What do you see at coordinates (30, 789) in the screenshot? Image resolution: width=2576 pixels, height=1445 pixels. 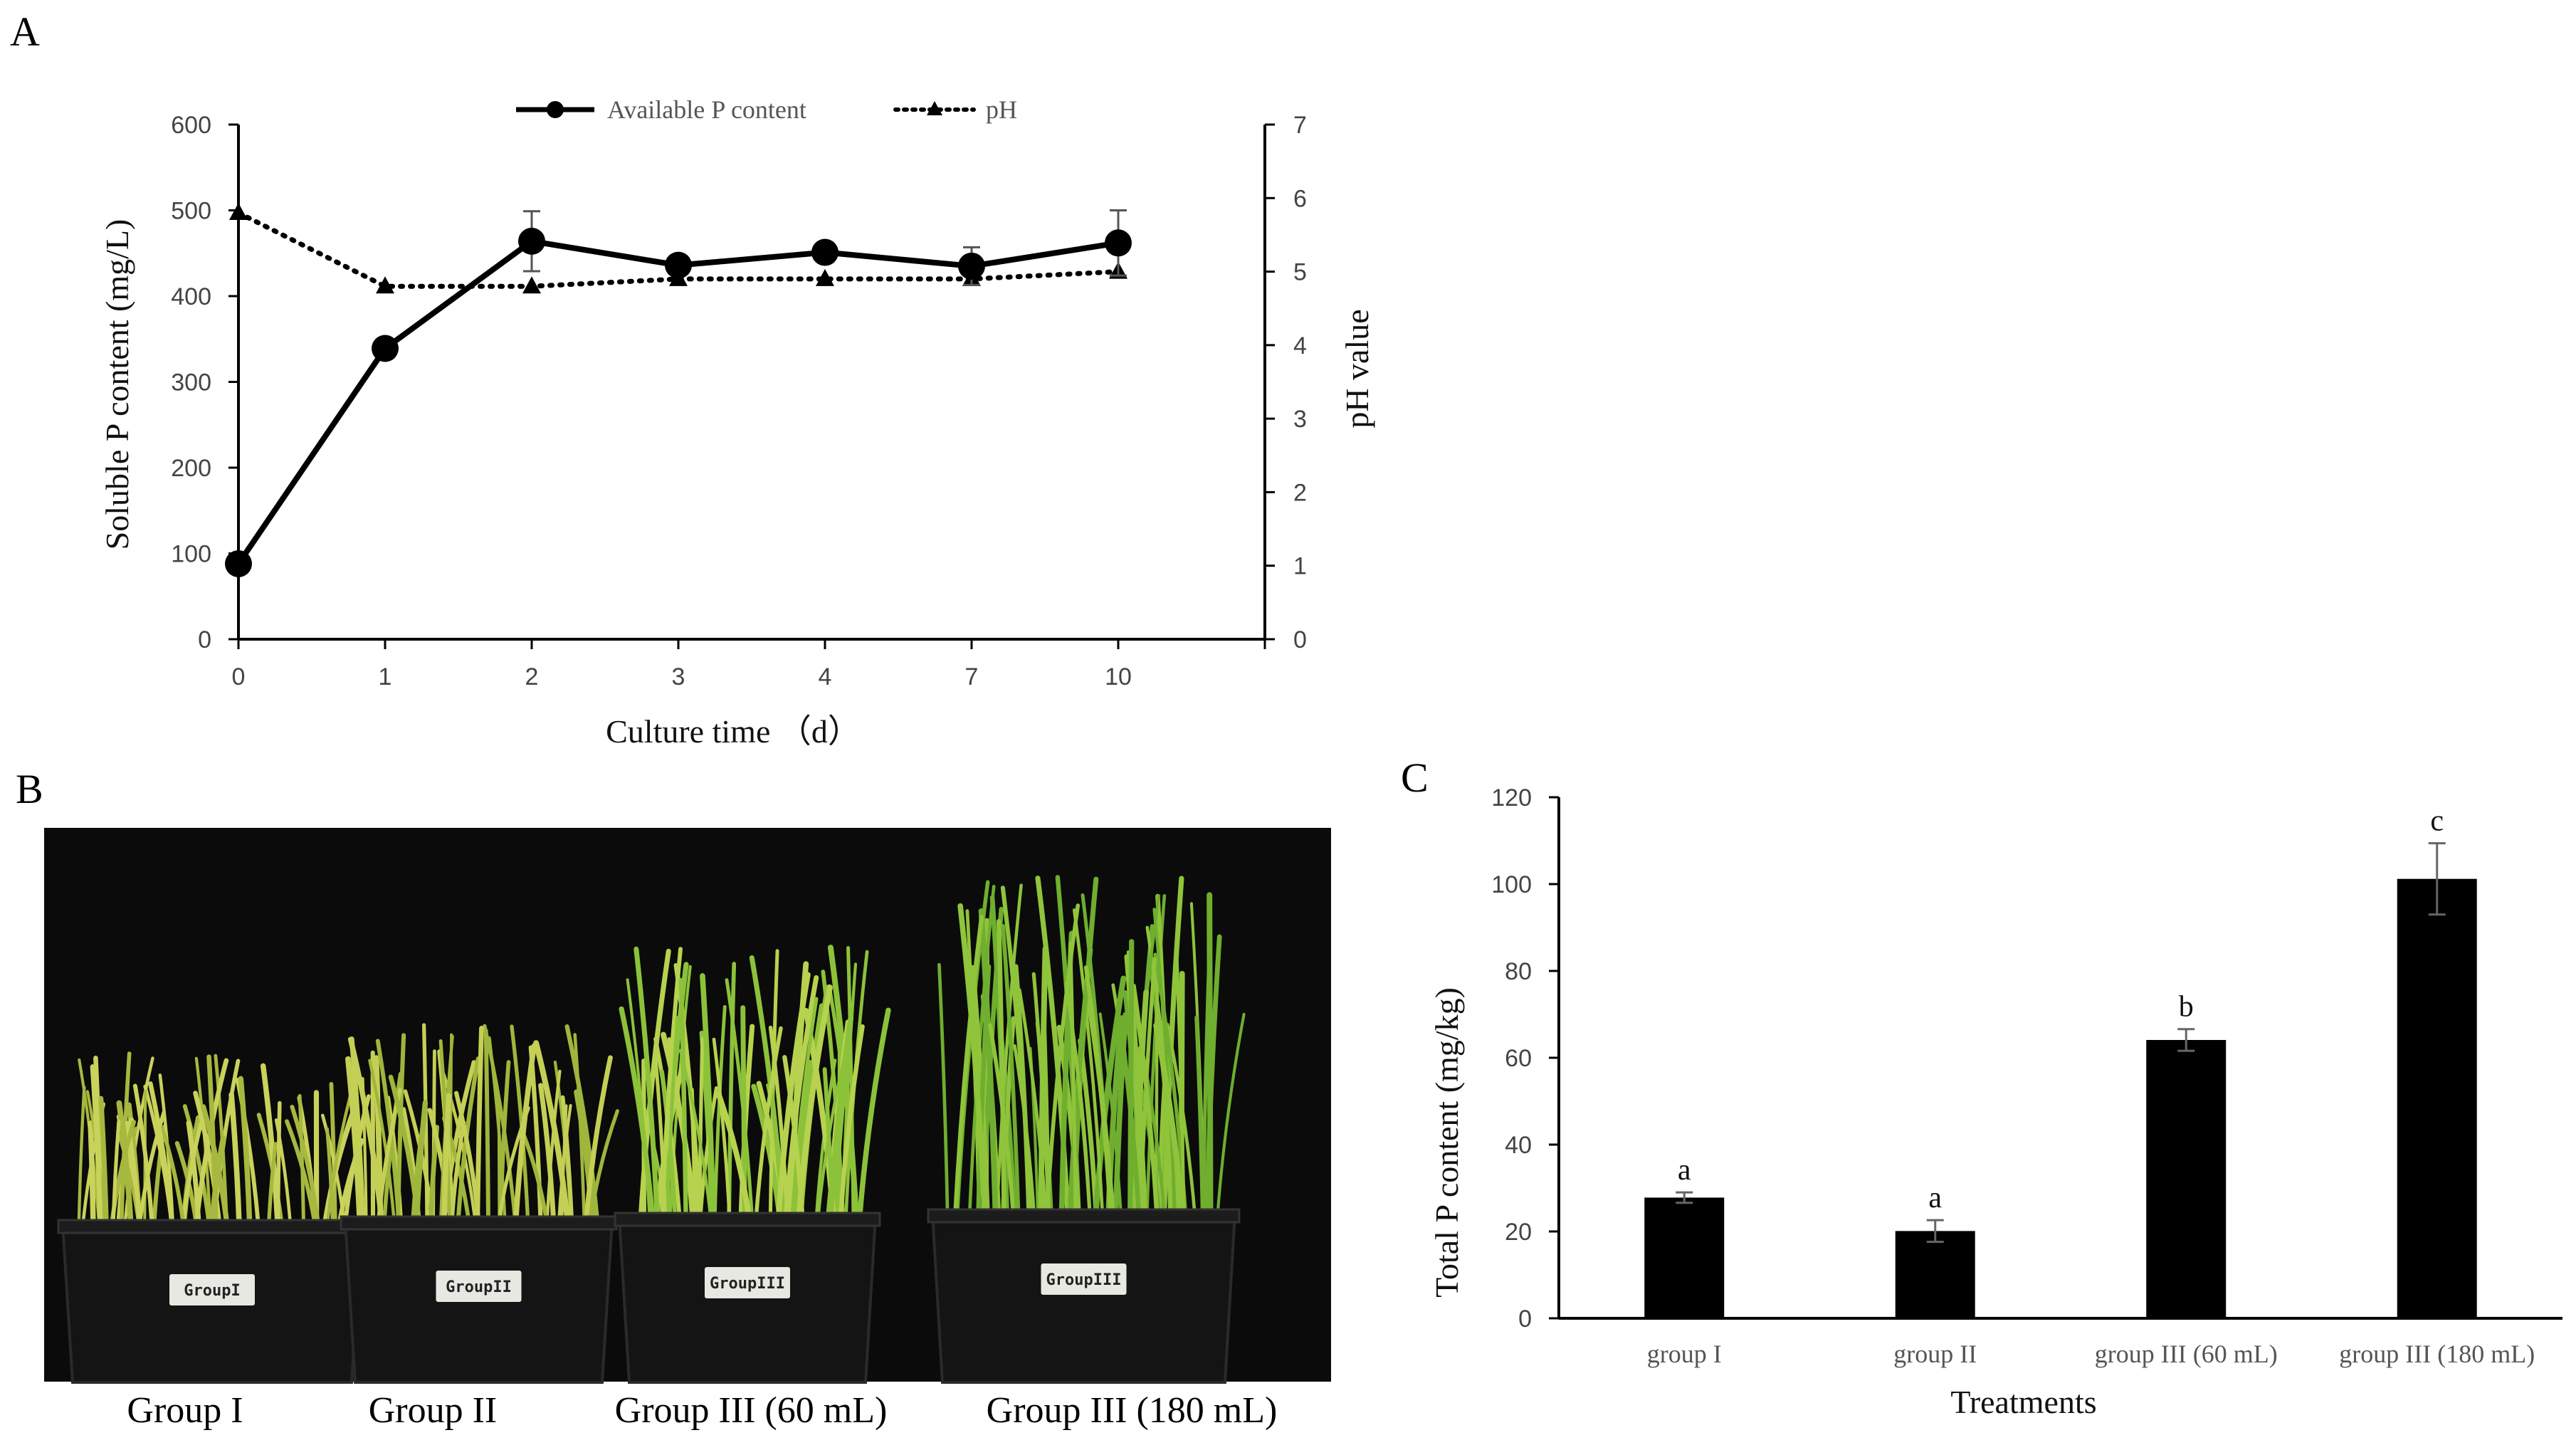 I see `panel-letter-b: B` at bounding box center [30, 789].